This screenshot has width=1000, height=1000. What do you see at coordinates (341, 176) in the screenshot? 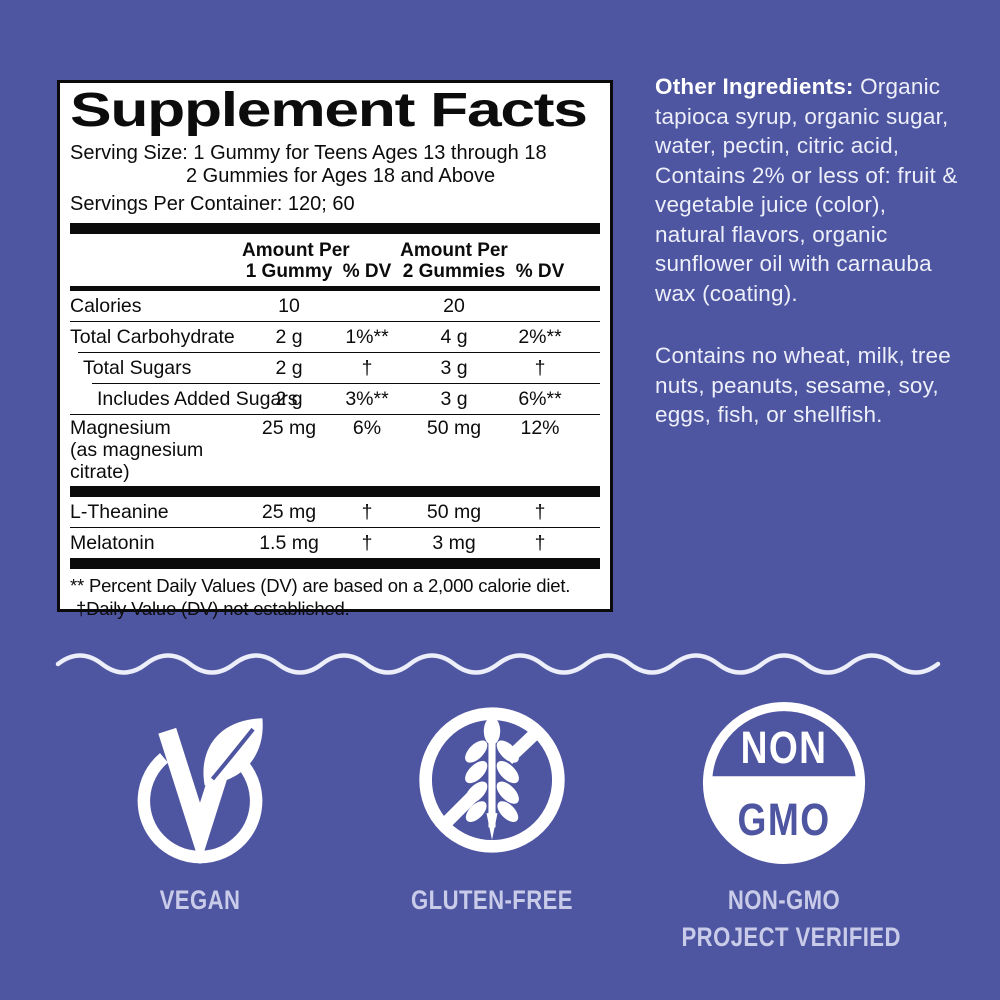
I see `serving-size-line-2: 2 Gummies for Ages 18 and Above` at bounding box center [341, 176].